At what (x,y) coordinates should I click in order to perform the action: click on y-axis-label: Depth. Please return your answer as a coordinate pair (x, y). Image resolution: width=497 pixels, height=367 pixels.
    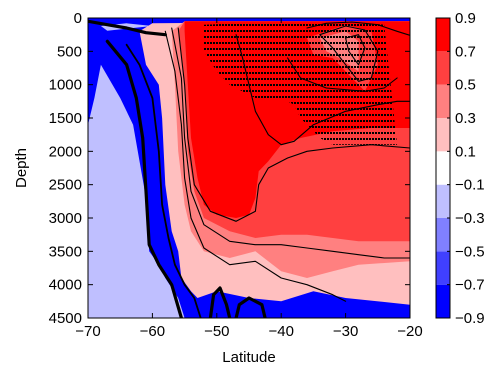
    Looking at the image, I should click on (21, 168).